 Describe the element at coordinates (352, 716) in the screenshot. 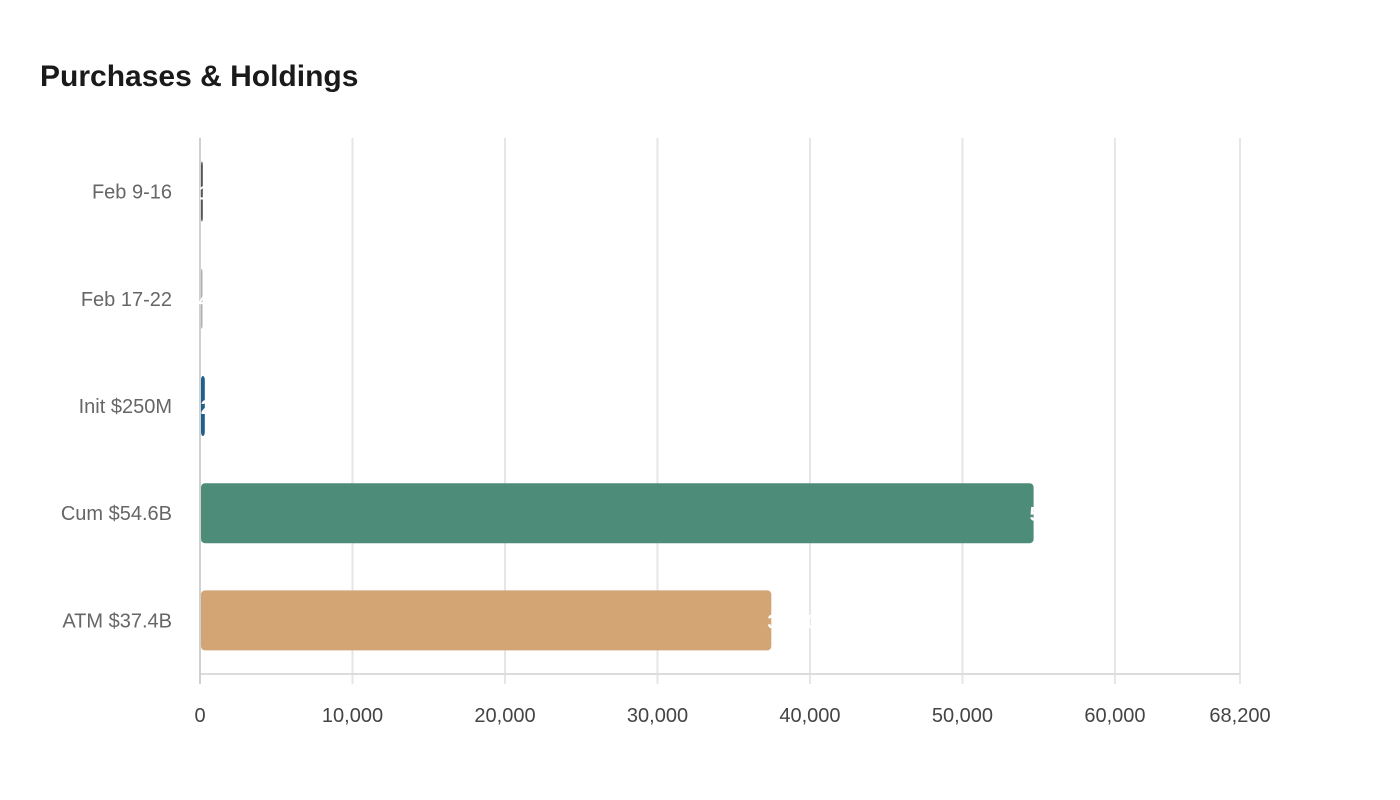

I see `x-tick-label: 10,000` at that location.